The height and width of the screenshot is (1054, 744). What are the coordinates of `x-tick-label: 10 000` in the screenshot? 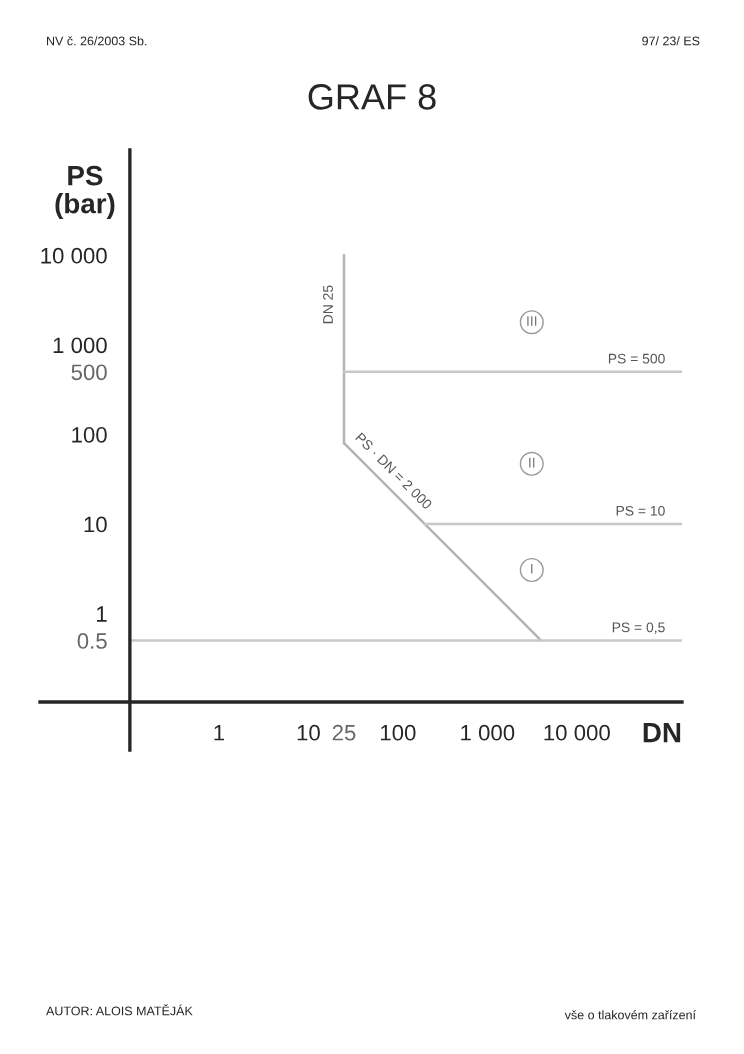 It's located at (577, 732).